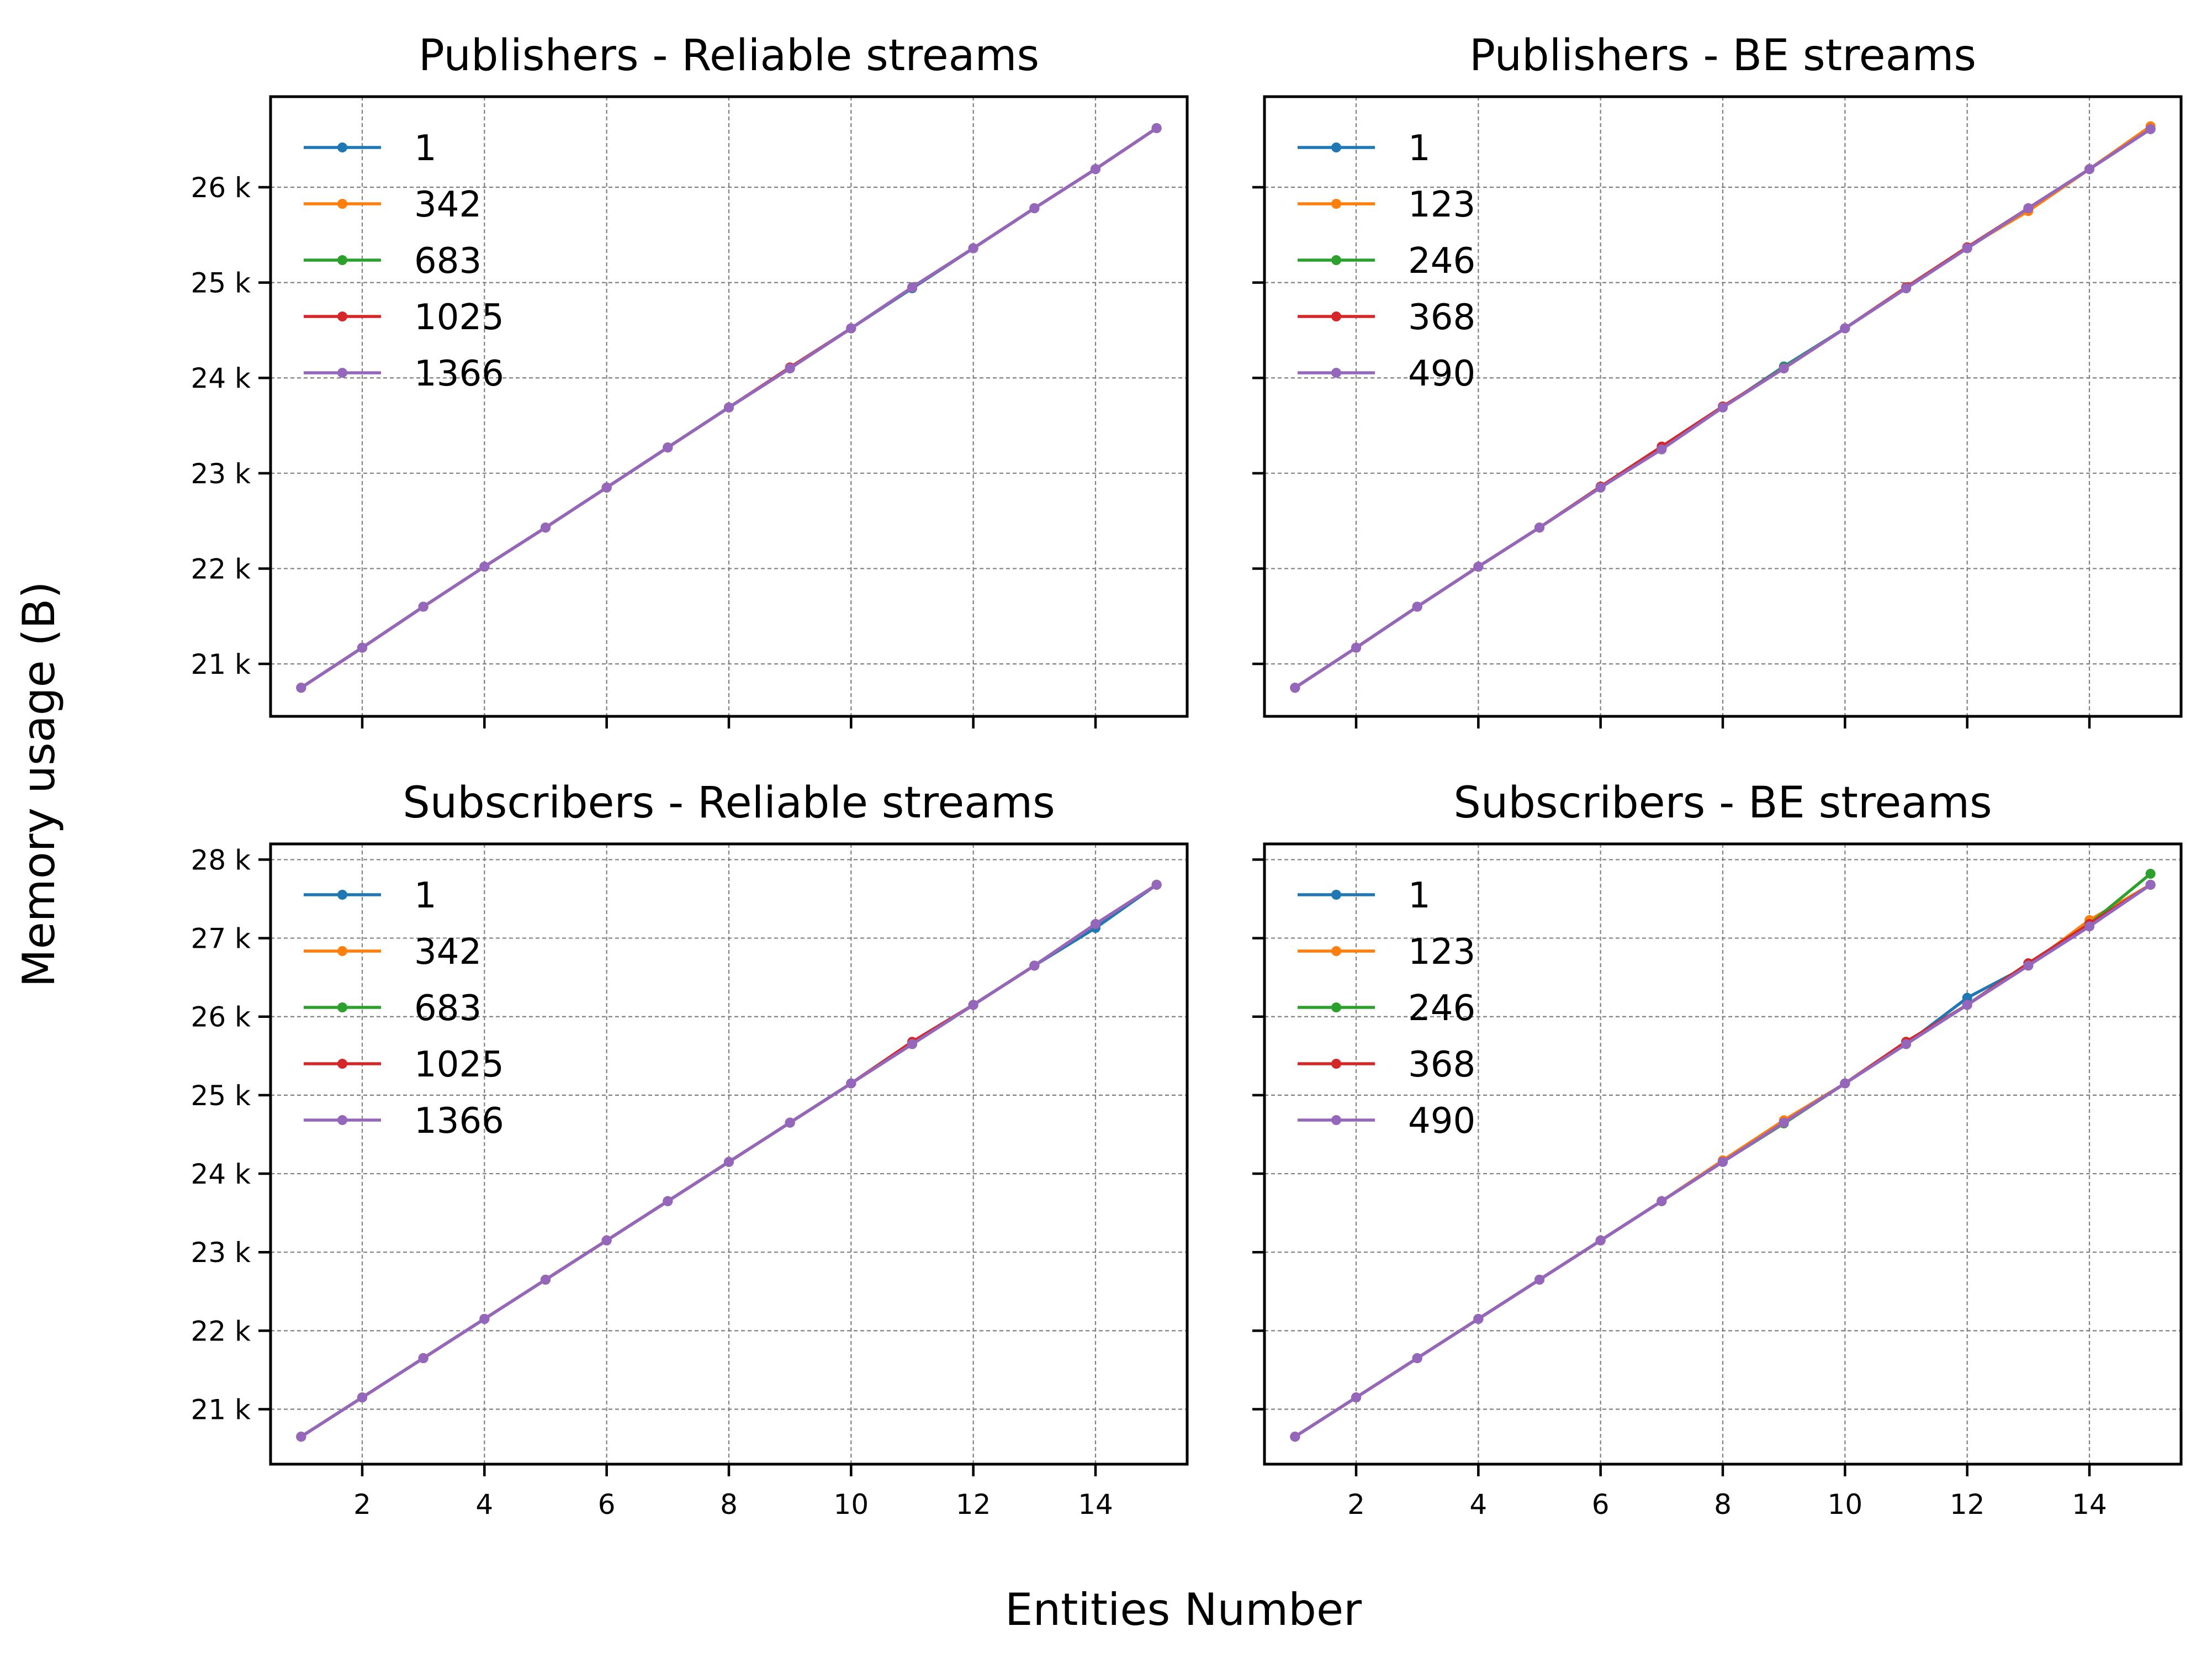  What do you see at coordinates (729, 803) in the screenshot?
I see `subplot-title: Subscribers - Reliable streams` at bounding box center [729, 803].